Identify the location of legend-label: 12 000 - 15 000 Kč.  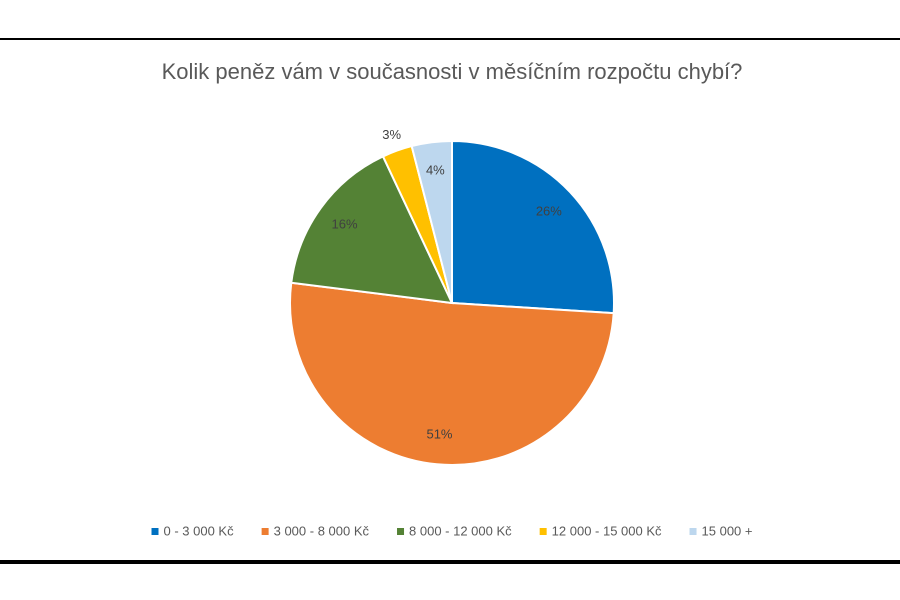
(607, 530).